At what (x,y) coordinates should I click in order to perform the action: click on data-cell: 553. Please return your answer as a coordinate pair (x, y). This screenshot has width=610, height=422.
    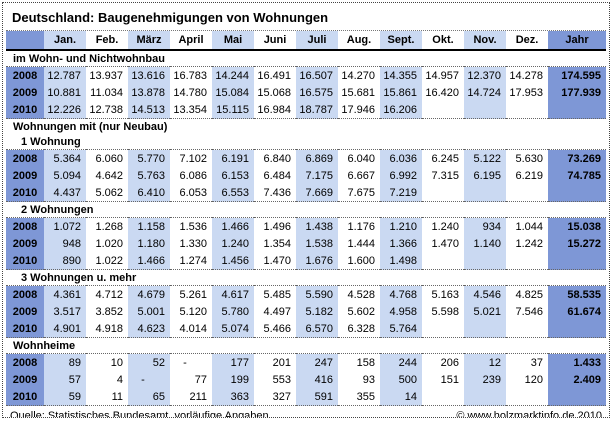
    Looking at the image, I should click on (275, 379).